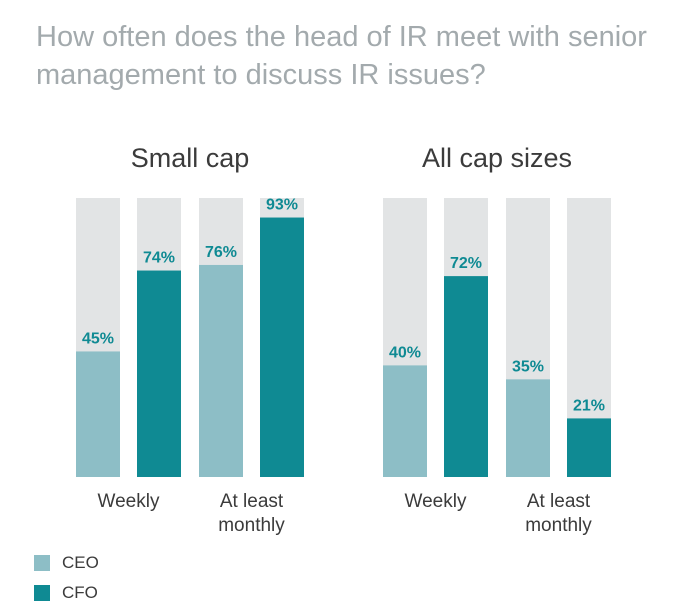 Image resolution: width=673 pixels, height=612 pixels. Describe the element at coordinates (589, 405) in the screenshot. I see `data-label: 21%` at that location.